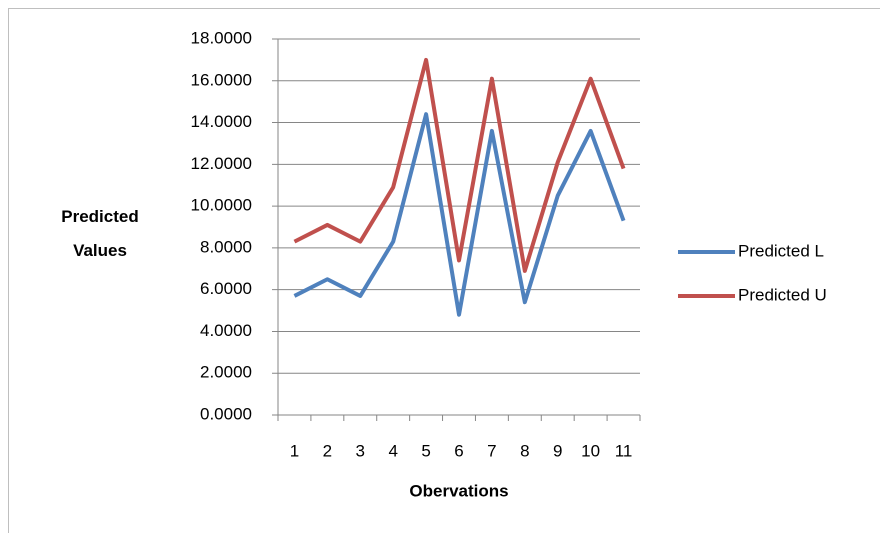 This screenshot has width=880, height=533. Describe the element at coordinates (590, 450) in the screenshot. I see `x-tick-label: 10` at that location.